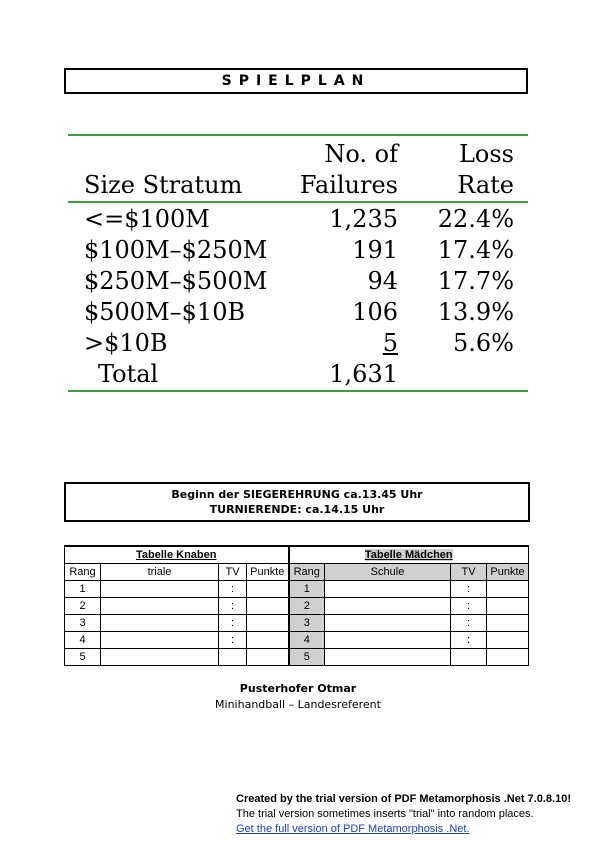  I want to click on table-row: 5 5, so click(296, 657).